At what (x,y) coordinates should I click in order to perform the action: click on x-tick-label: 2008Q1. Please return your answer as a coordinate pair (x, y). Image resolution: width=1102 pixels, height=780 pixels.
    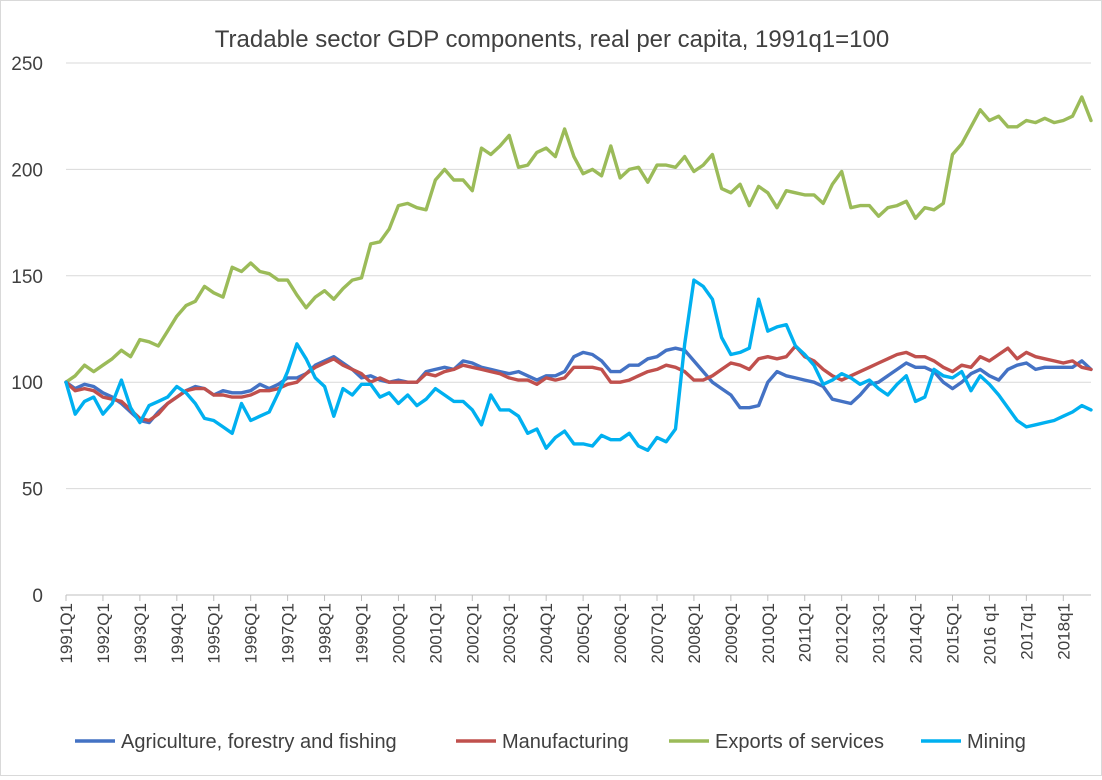
    Looking at the image, I should click on (694, 633).